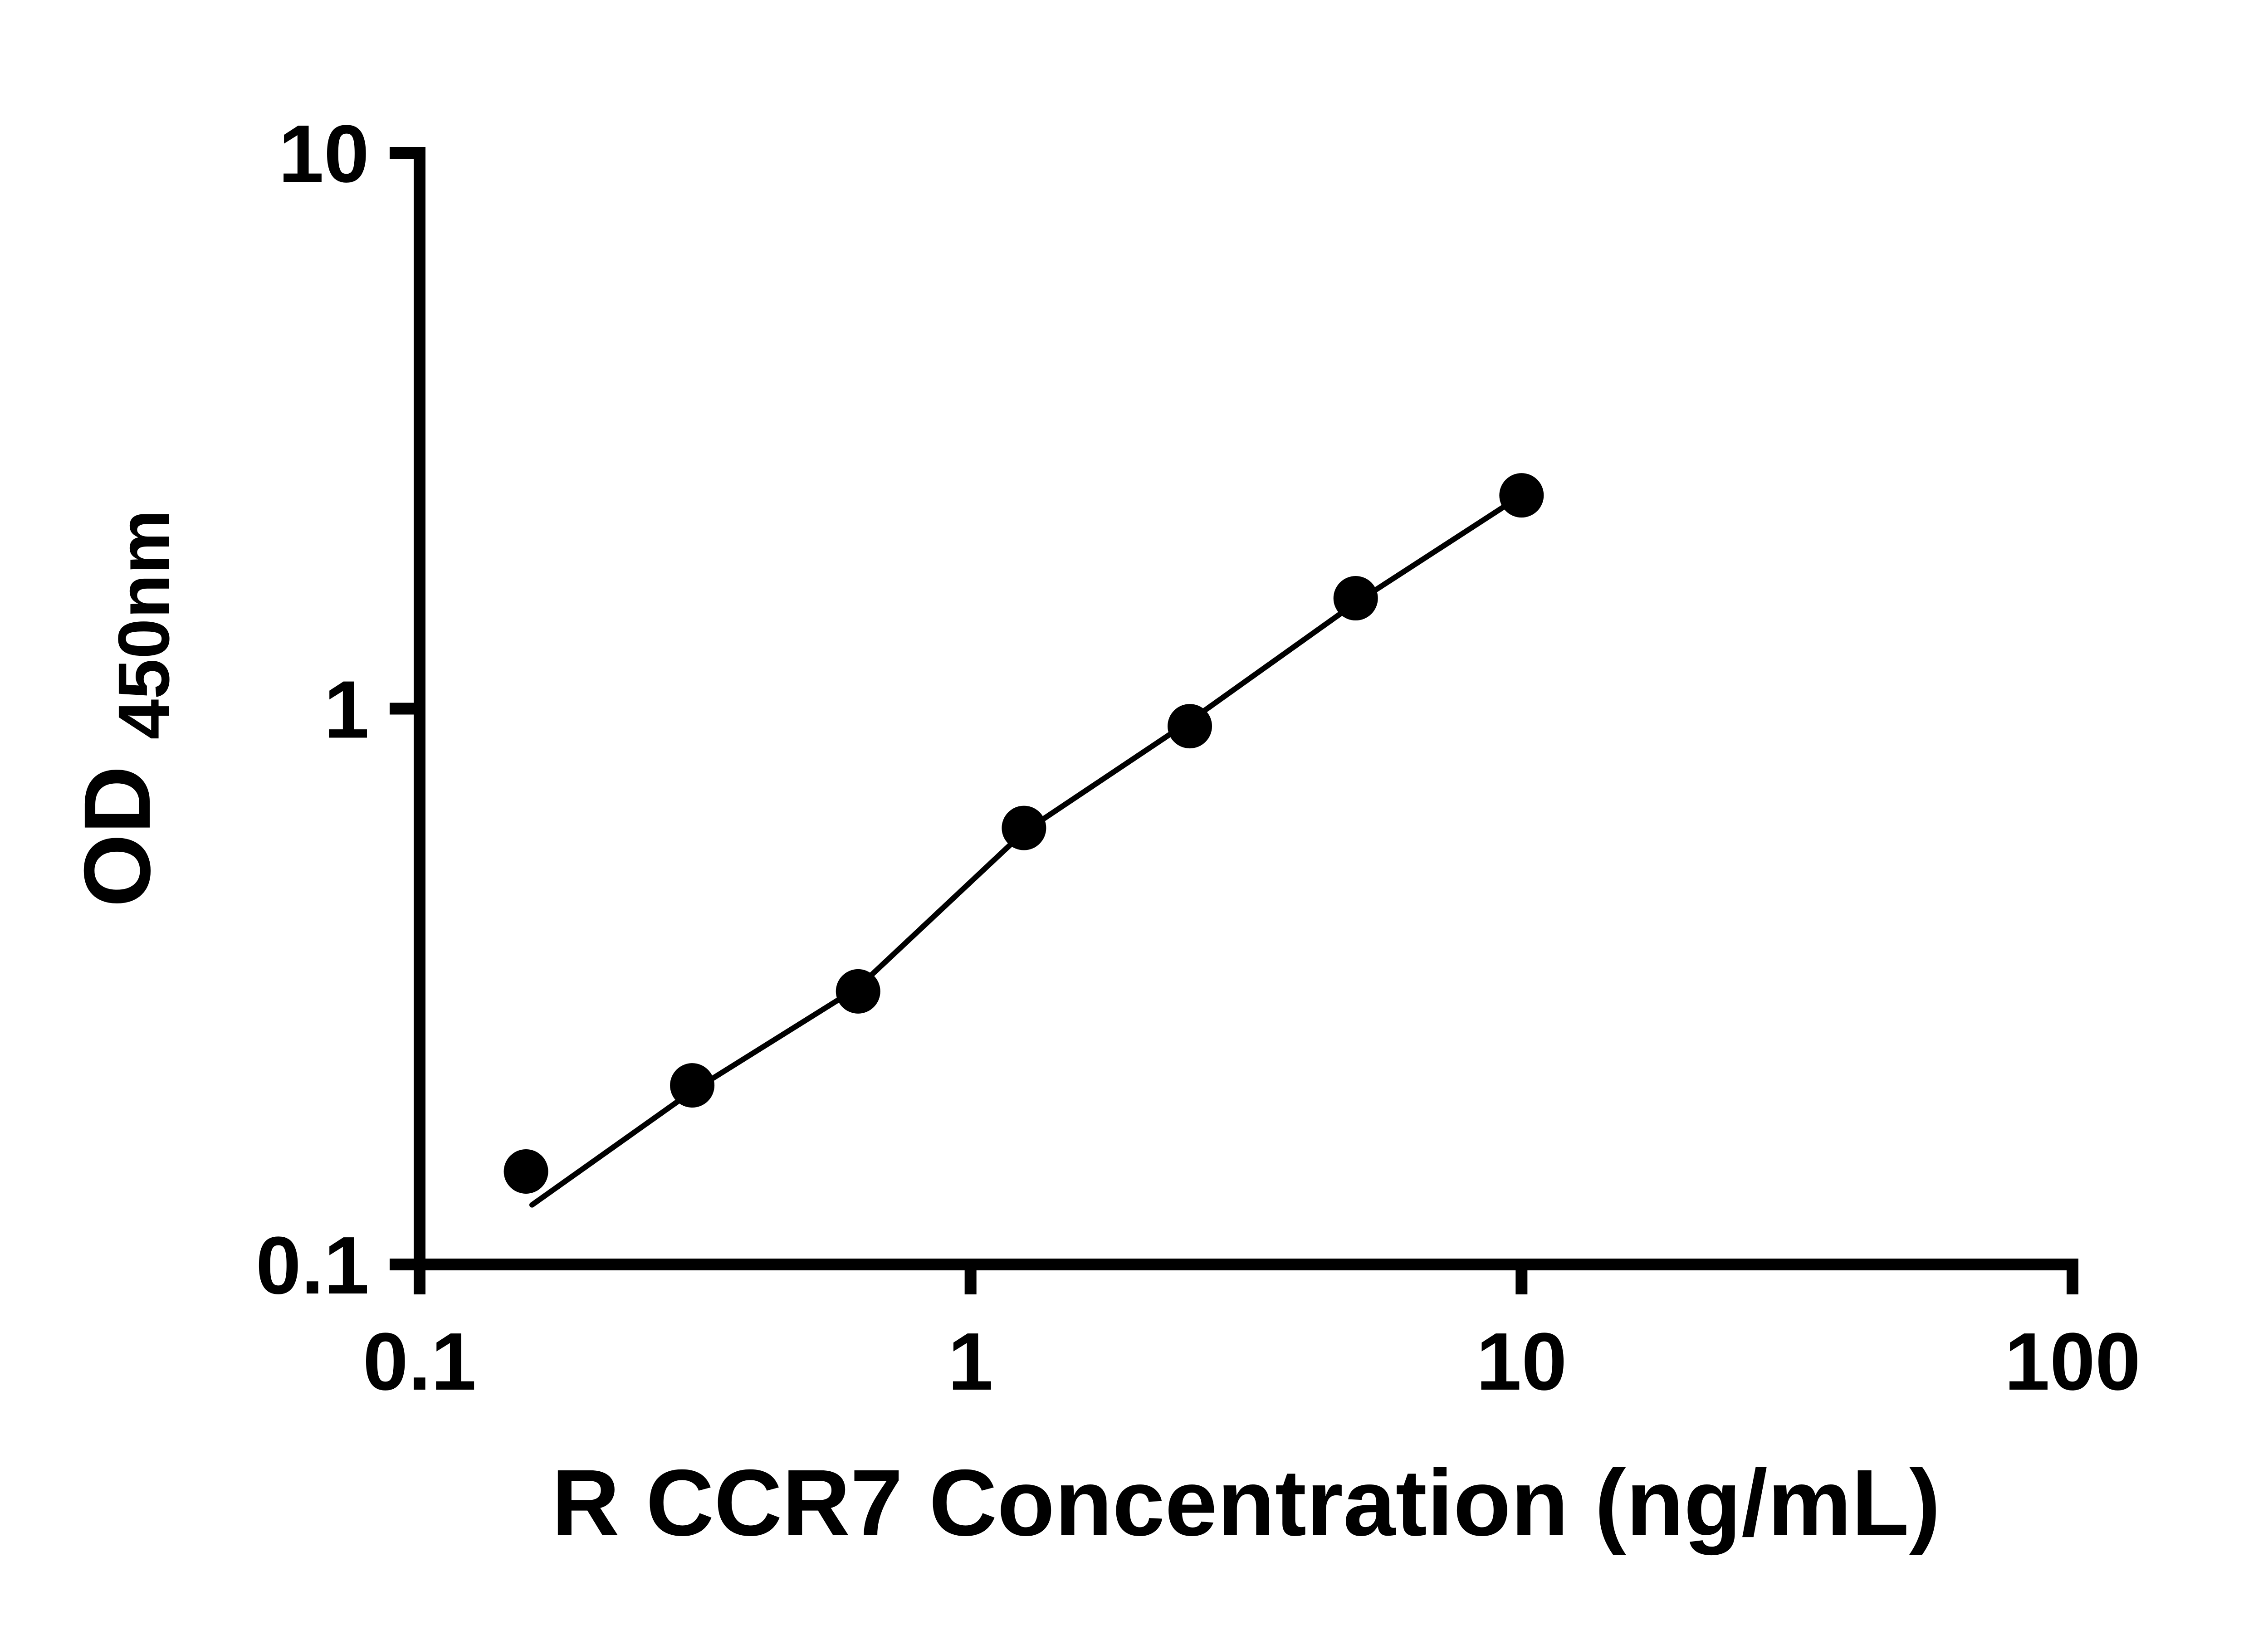  Describe the element at coordinates (324, 154) in the screenshot. I see `y-tick-label: 10` at that location.